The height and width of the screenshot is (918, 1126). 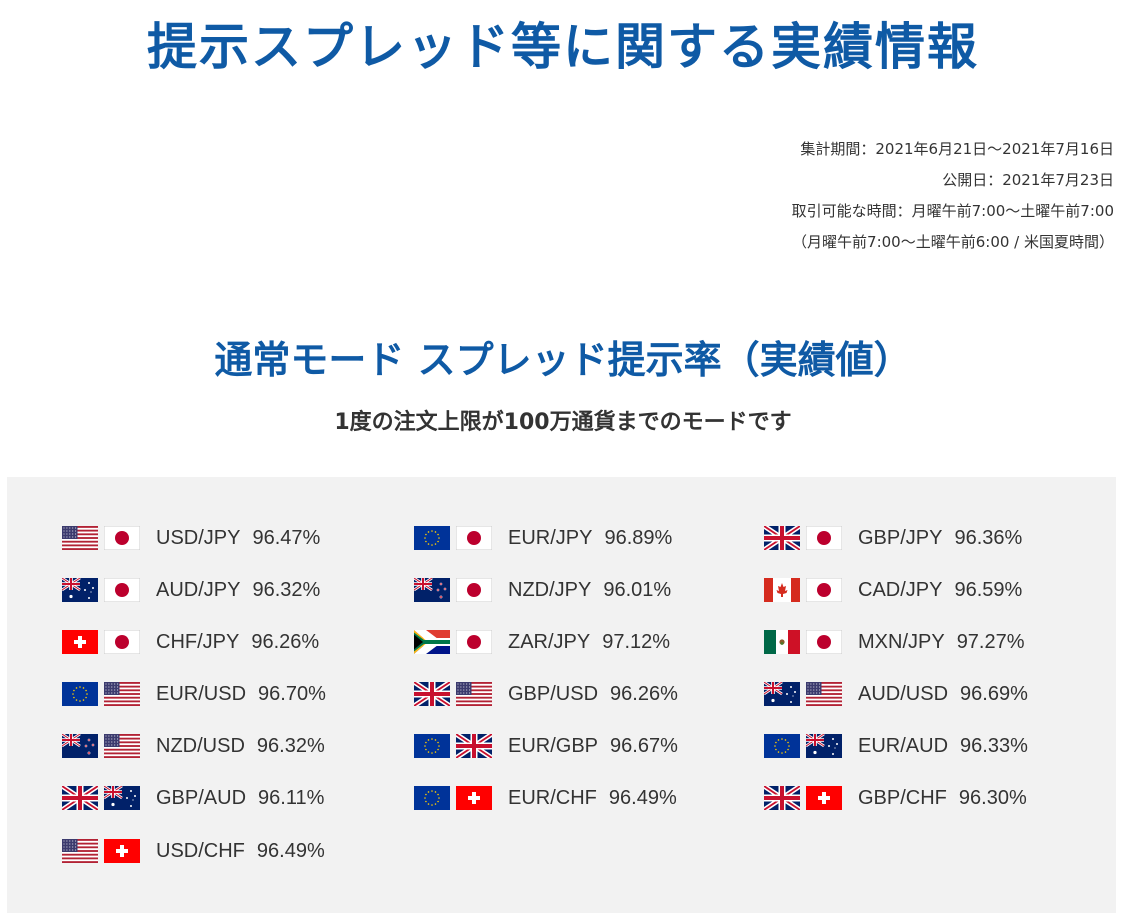 What do you see at coordinates (953, 242) in the screenshot?
I see `trading-hours-dst: （月曜午前7:00～土曜午前6:00 / 米国夏時間）` at bounding box center [953, 242].